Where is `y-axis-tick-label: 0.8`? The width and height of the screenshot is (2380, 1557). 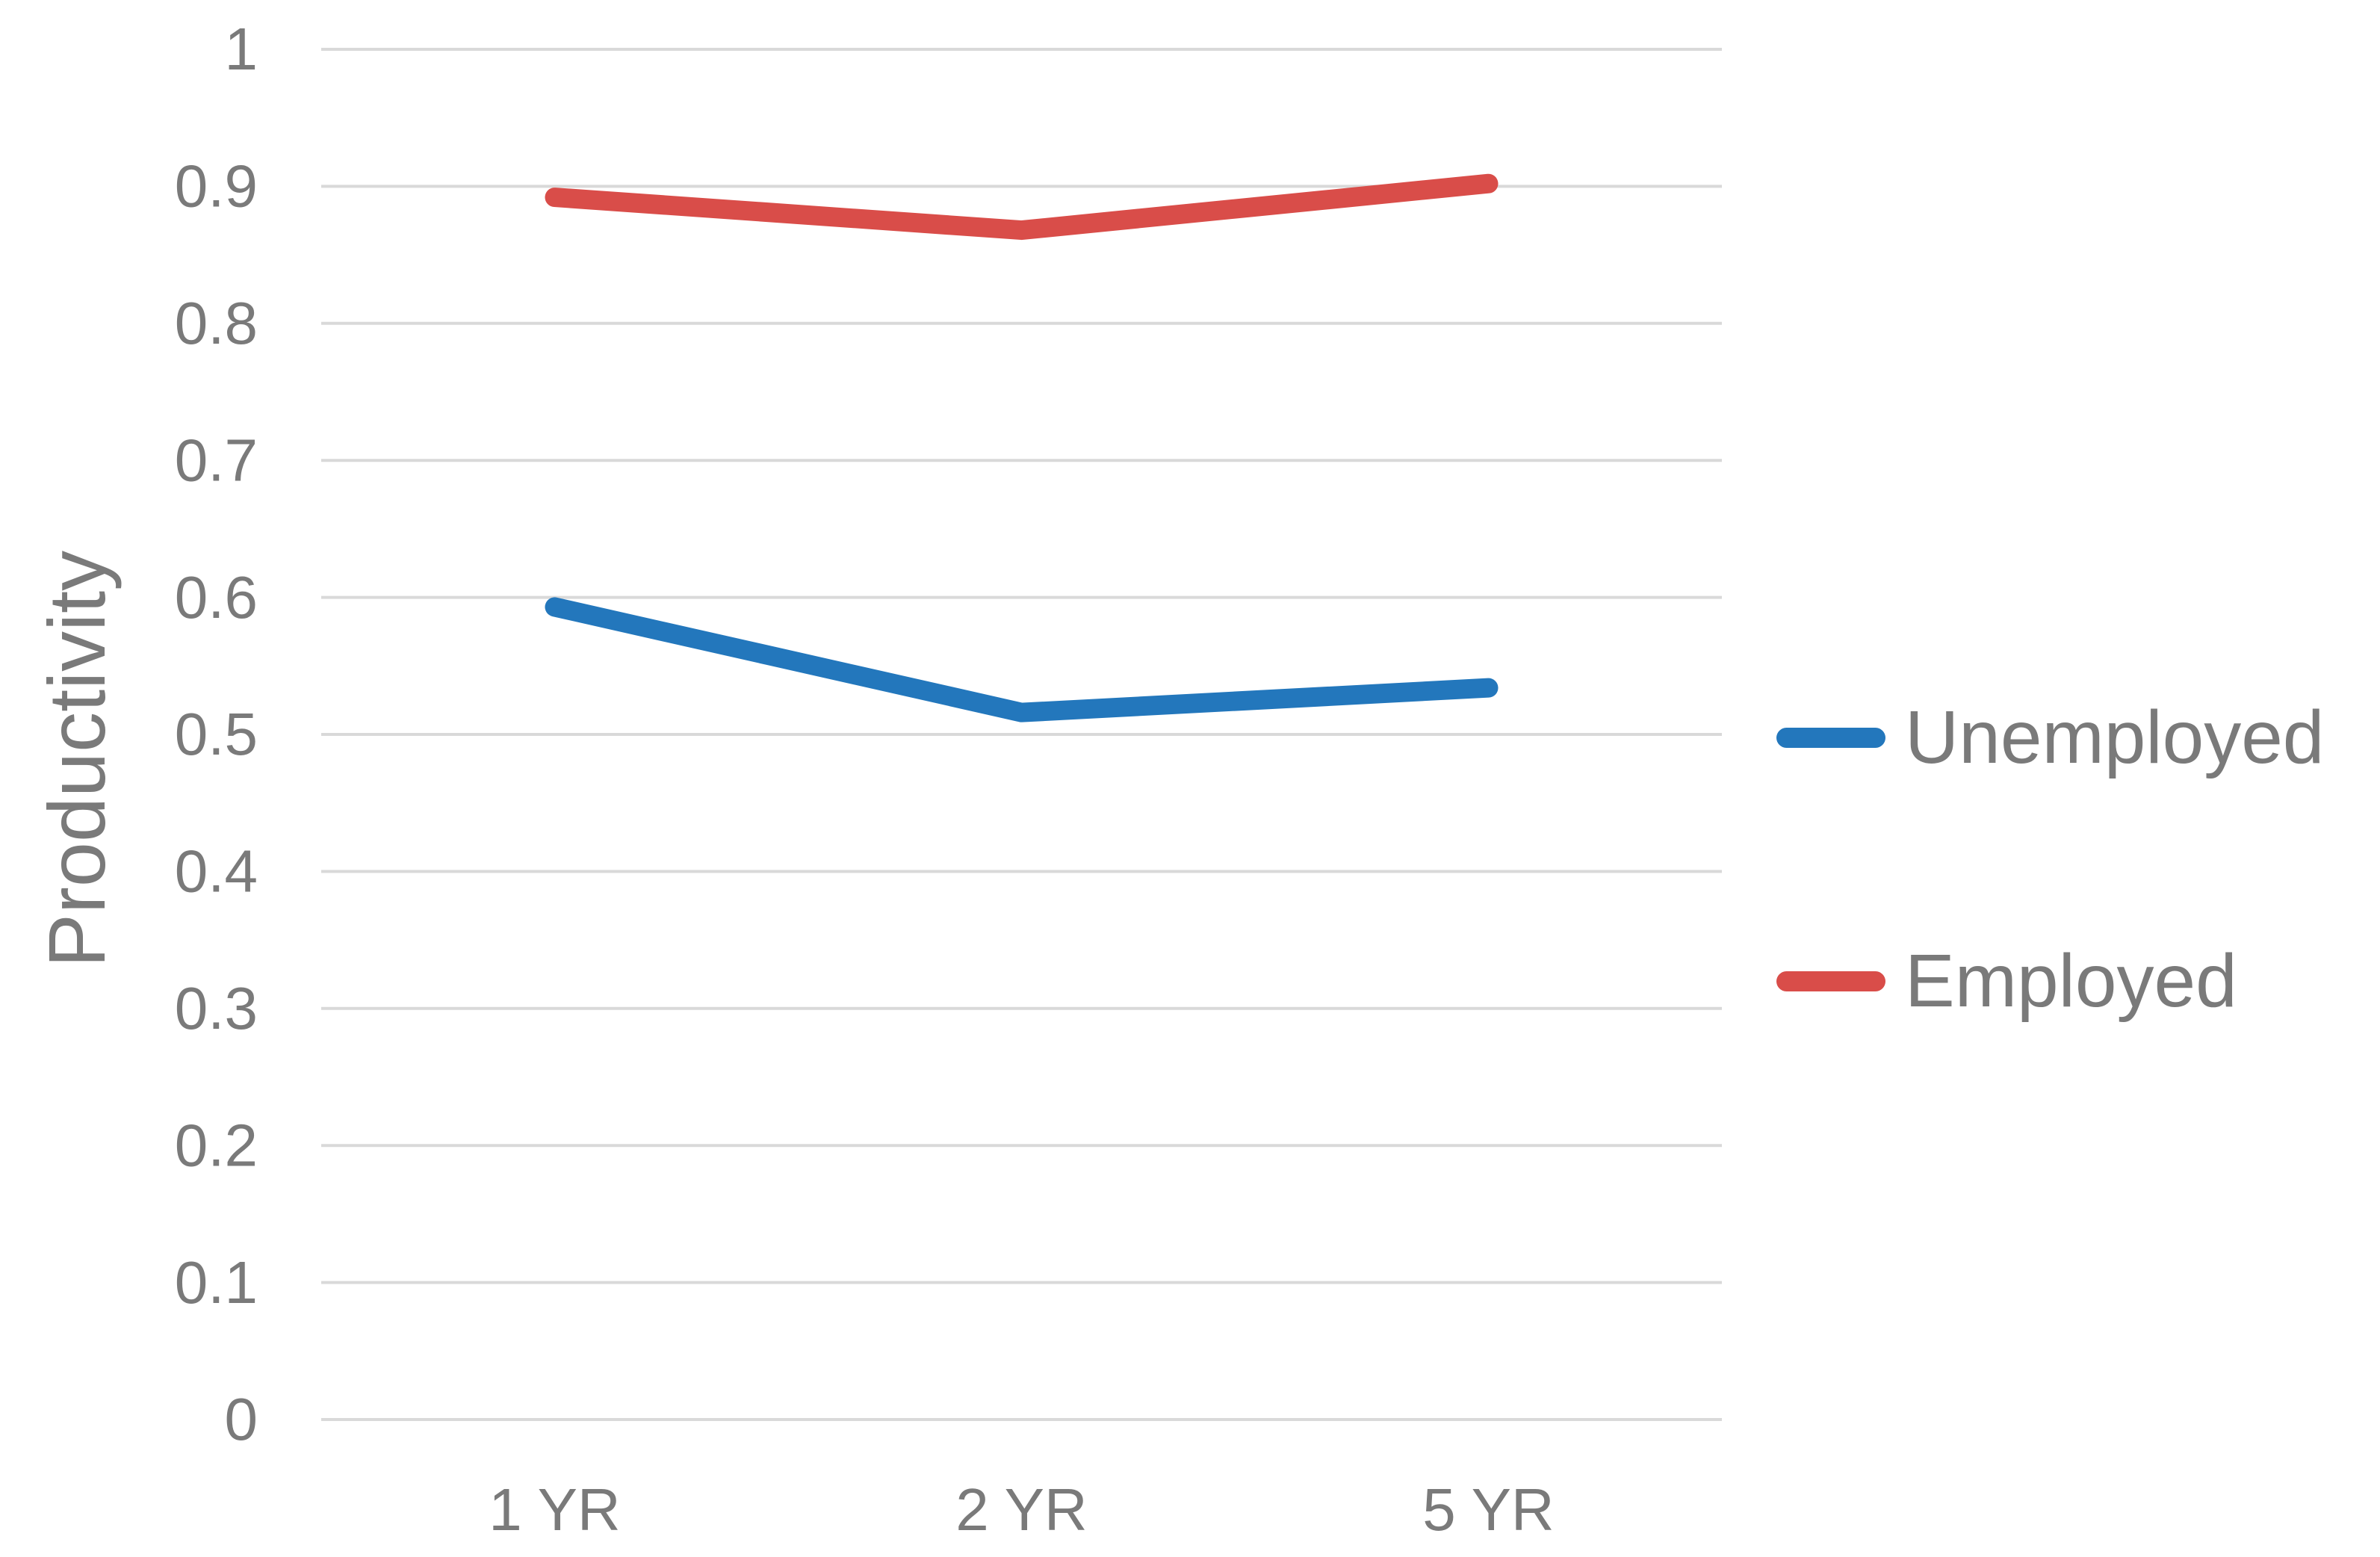
y-axis-tick-label: 0.8 is located at coordinates (216, 323).